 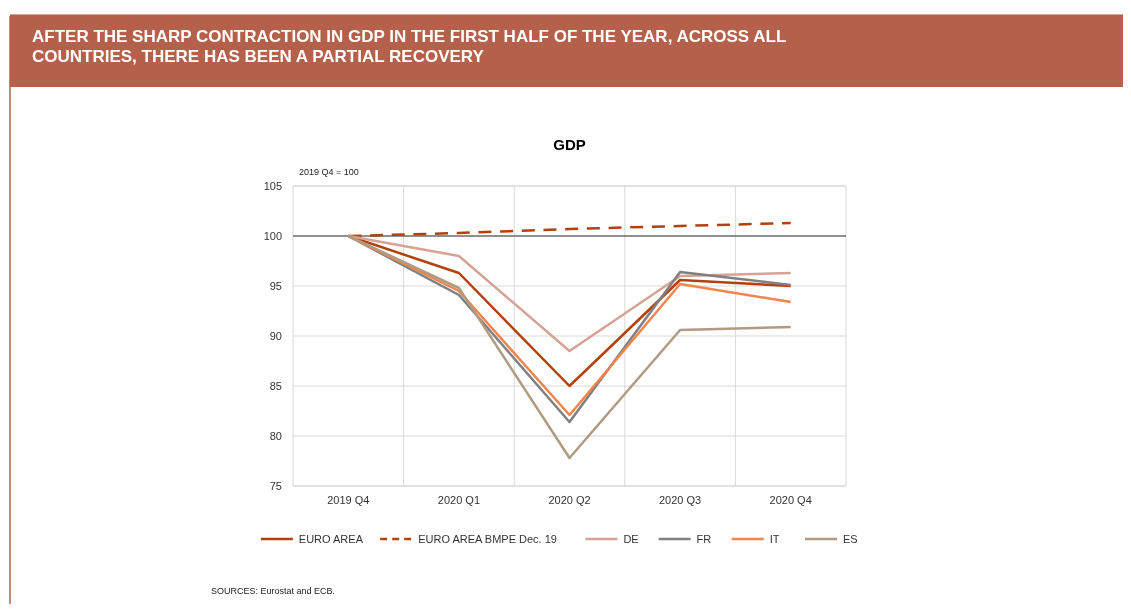 What do you see at coordinates (569, 144) in the screenshot?
I see `chart-subtitle: GDP` at bounding box center [569, 144].